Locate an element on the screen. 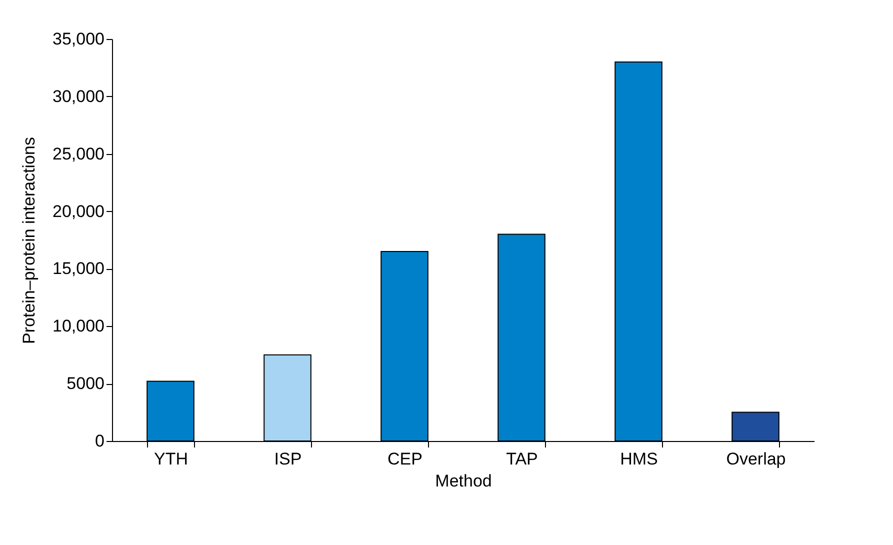 The image size is (893, 545). x-tick-label: YTH is located at coordinates (171, 459).